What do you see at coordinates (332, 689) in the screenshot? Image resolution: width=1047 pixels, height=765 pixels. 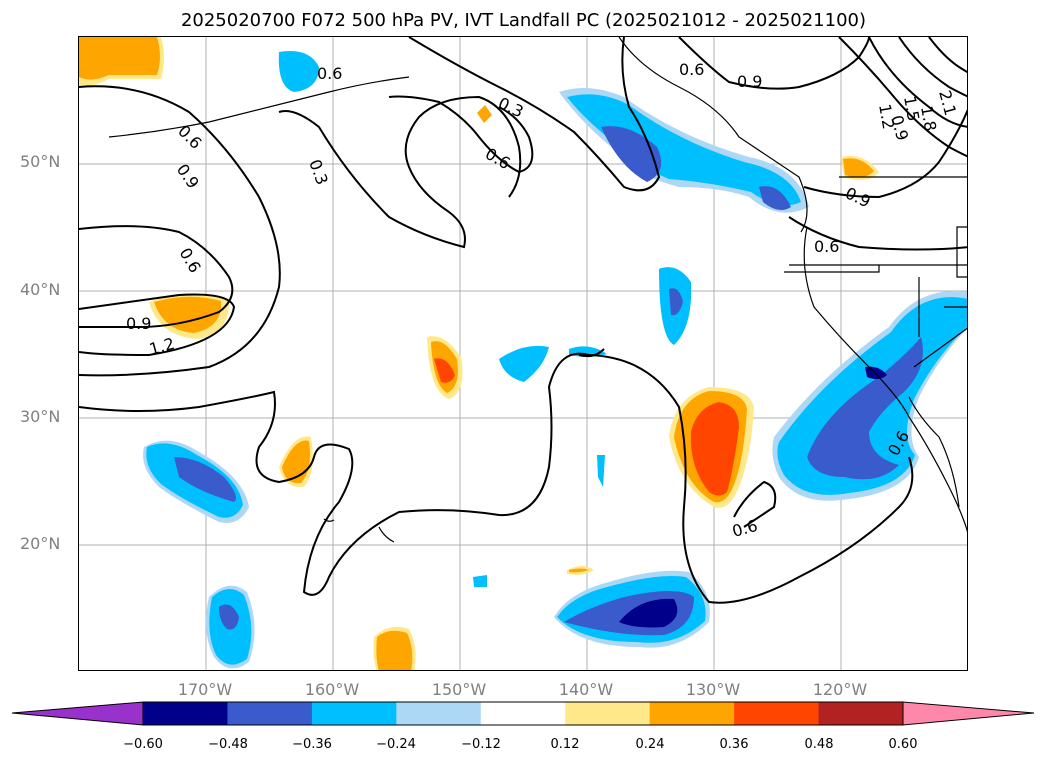 I see `lon-label: 160°W` at bounding box center [332, 689].